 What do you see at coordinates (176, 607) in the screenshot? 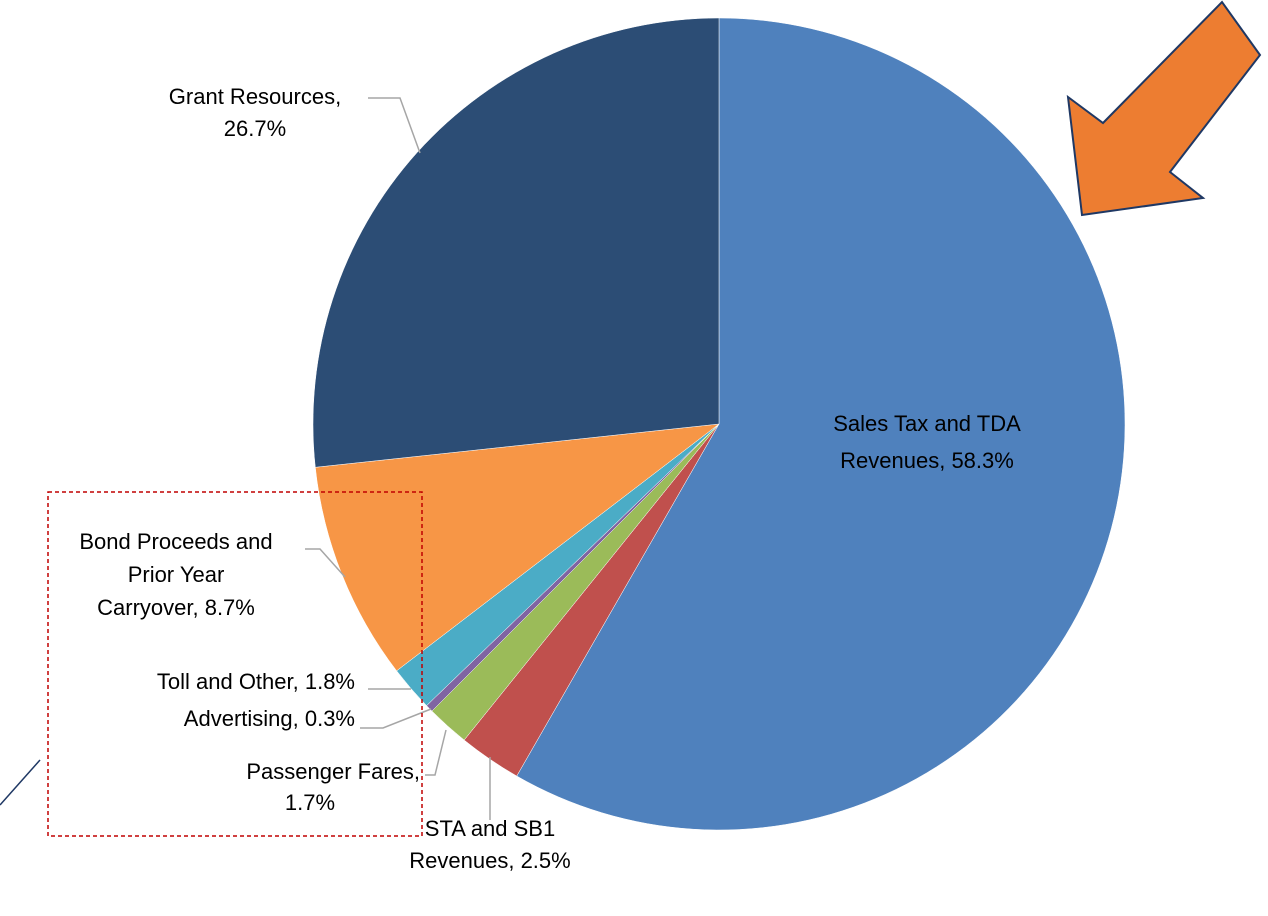
I see `data-label: Carryover, 8.7%` at bounding box center [176, 607].